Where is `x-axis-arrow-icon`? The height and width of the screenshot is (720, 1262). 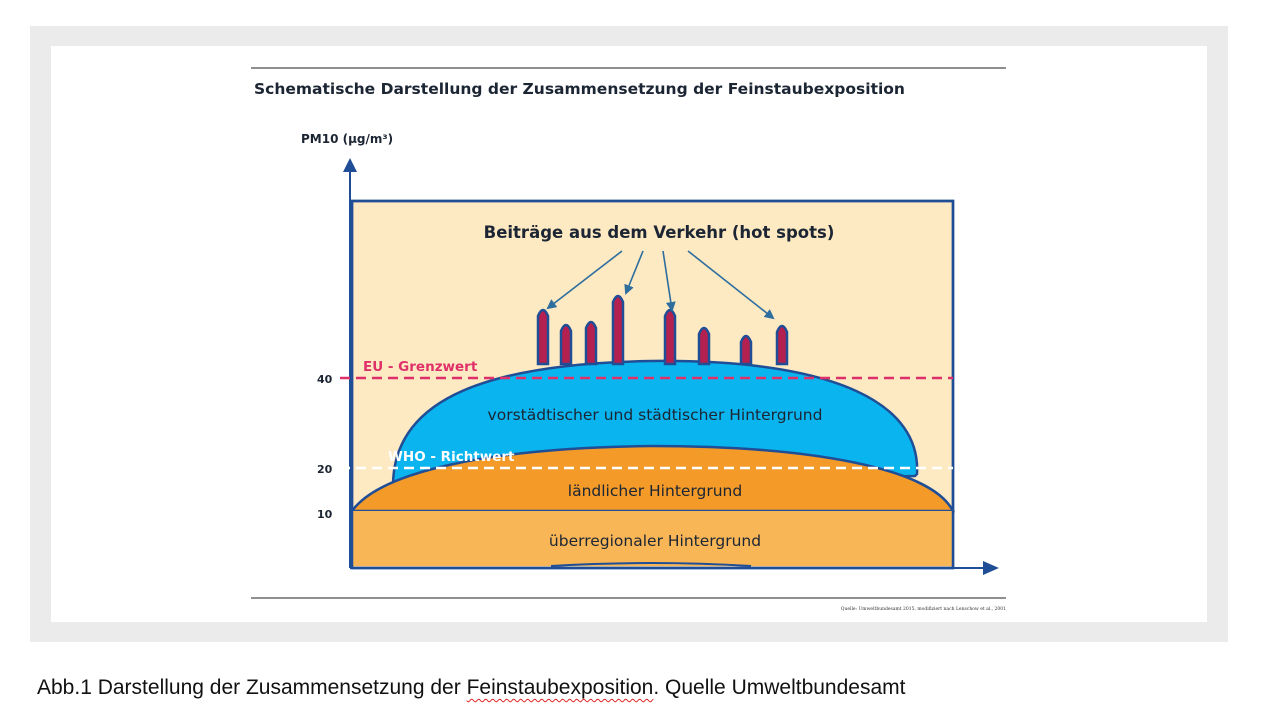 x-axis-arrow-icon is located at coordinates (991, 568).